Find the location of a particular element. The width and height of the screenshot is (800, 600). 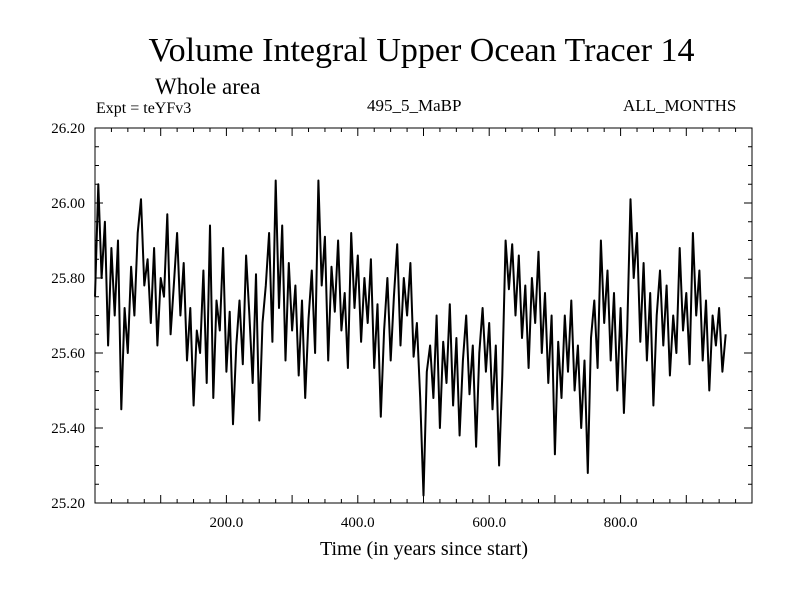

x-tick-label: 800.0 is located at coordinates (621, 523).